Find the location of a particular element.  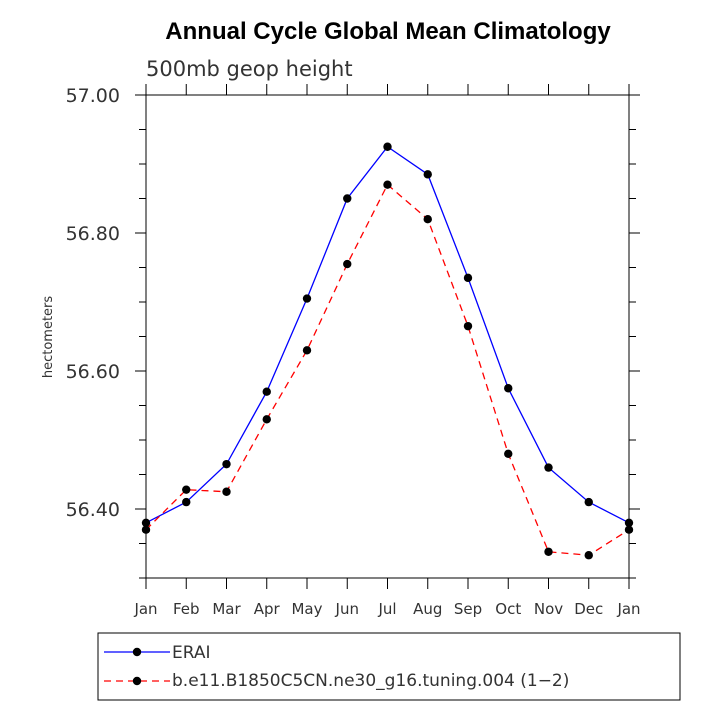

chart-title: Annual Cycle Global Mean Climatology is located at coordinates (388, 31).